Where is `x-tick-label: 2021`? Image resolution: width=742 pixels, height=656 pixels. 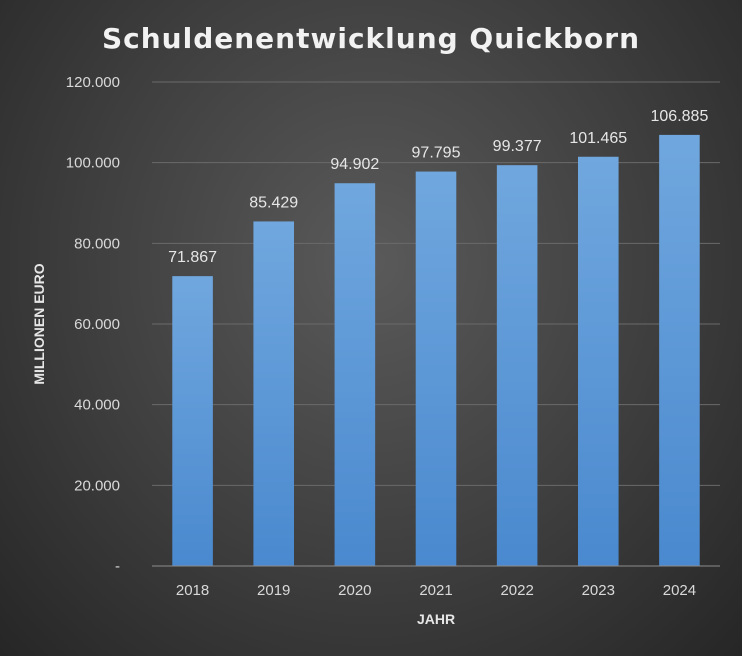
x-tick-label: 2021 is located at coordinates (435, 590).